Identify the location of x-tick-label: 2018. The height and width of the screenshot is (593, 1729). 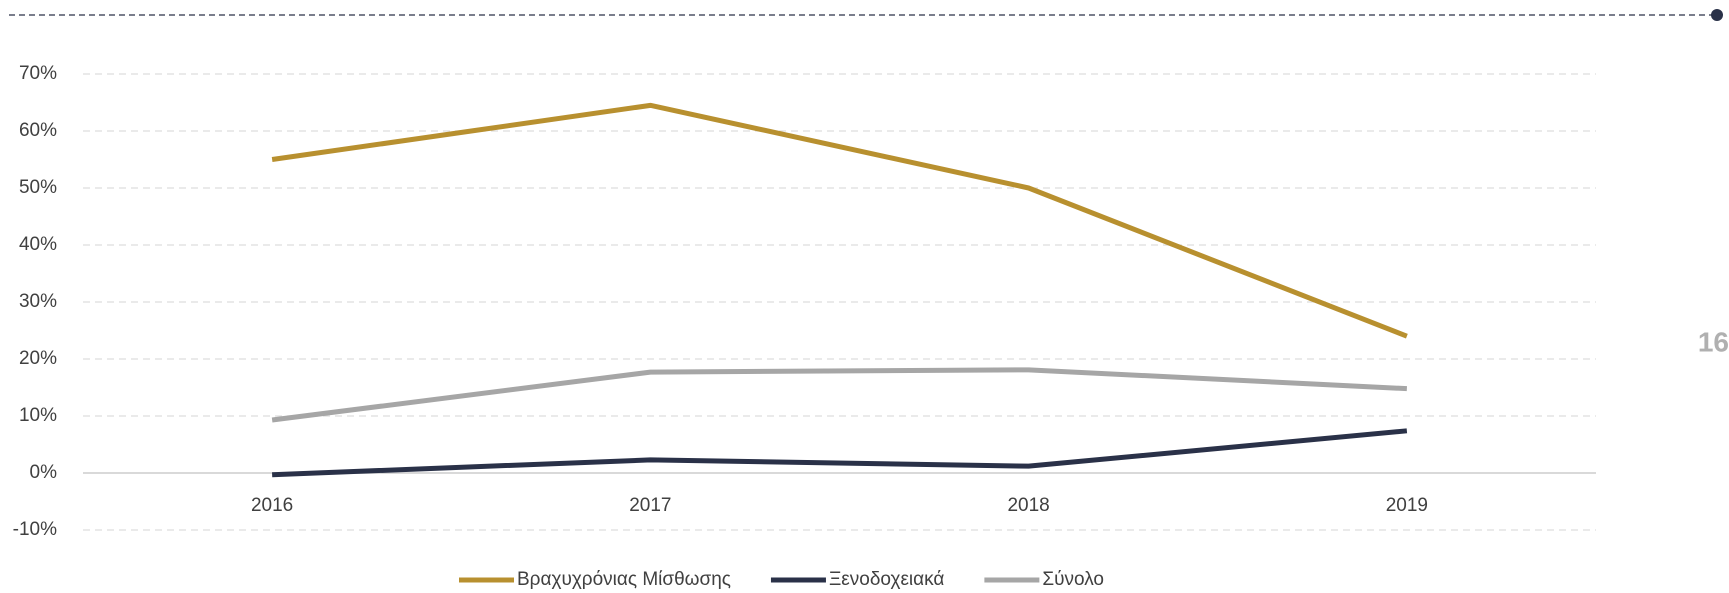
(1028, 505).